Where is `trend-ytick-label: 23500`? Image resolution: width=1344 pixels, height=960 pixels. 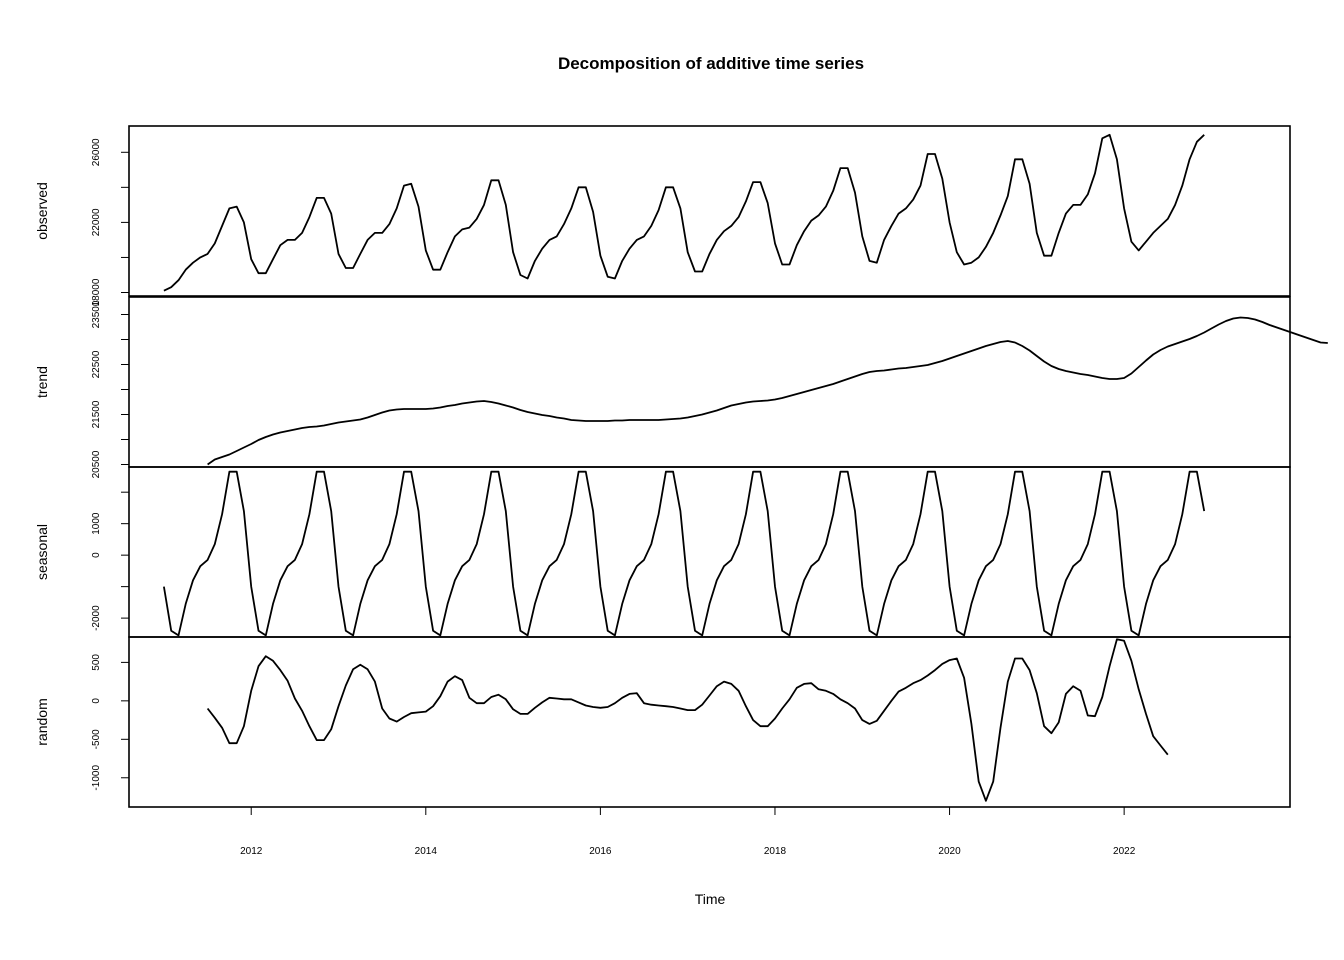
trend-ytick-label: 23500 is located at coordinates (96, 314).